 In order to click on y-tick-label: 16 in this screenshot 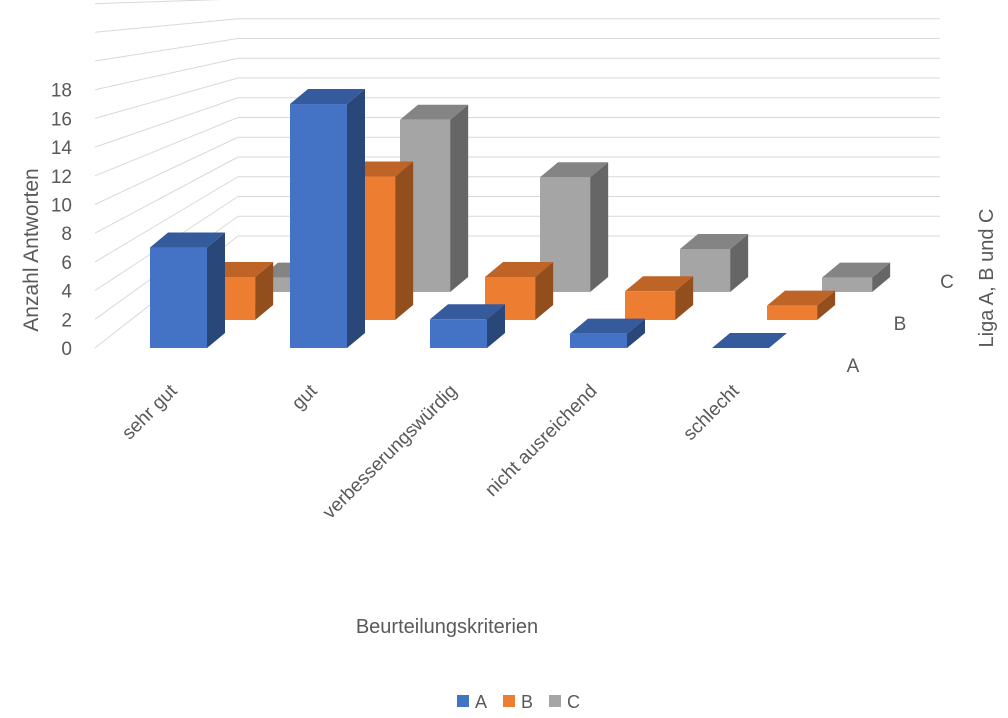, I will do `click(61, 119)`.